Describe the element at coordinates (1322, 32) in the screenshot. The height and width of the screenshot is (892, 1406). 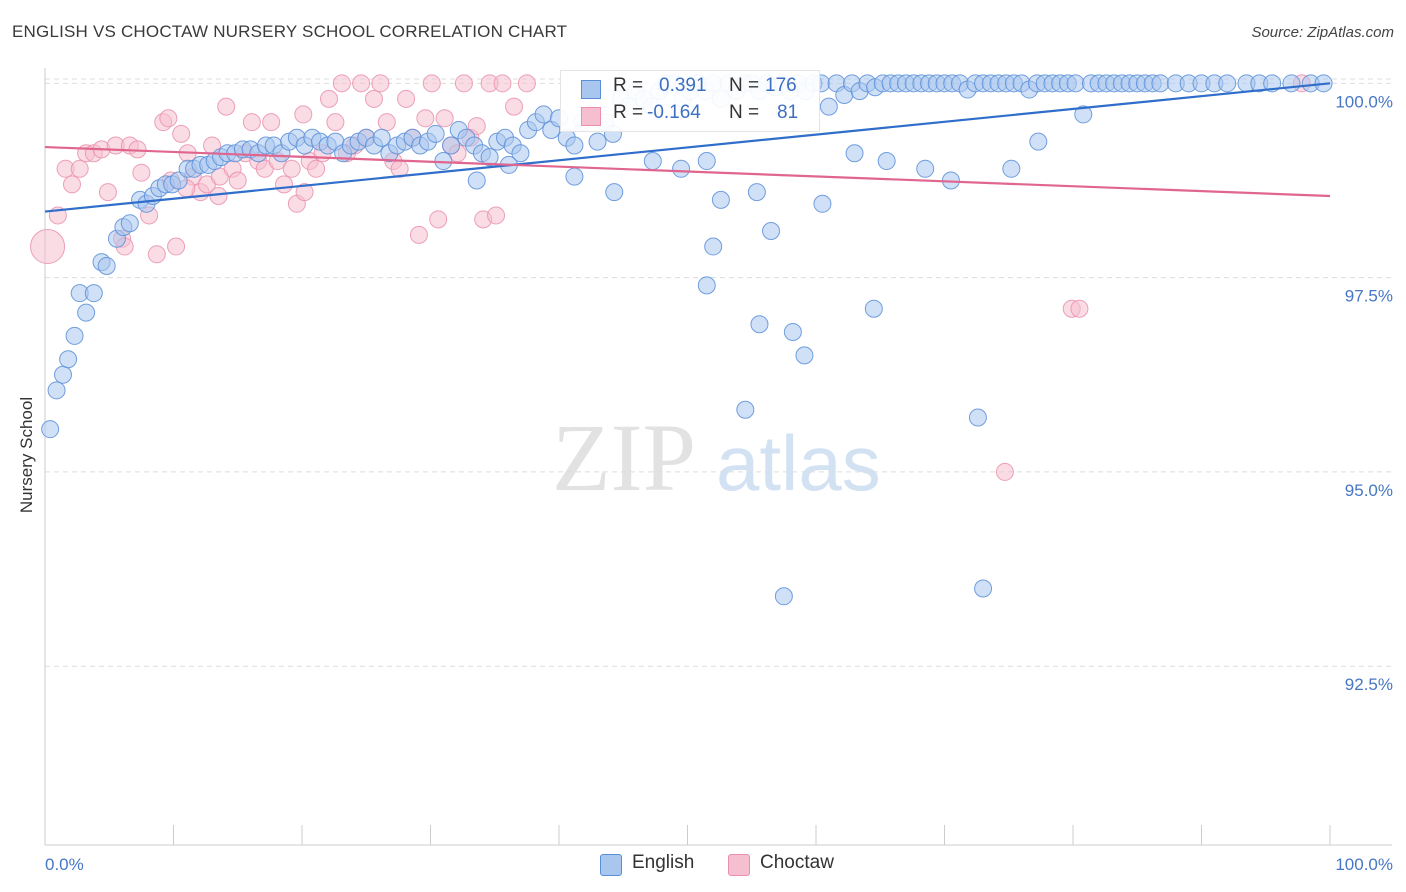
I see `source-label: Source: ZipAtlas.com` at that location.